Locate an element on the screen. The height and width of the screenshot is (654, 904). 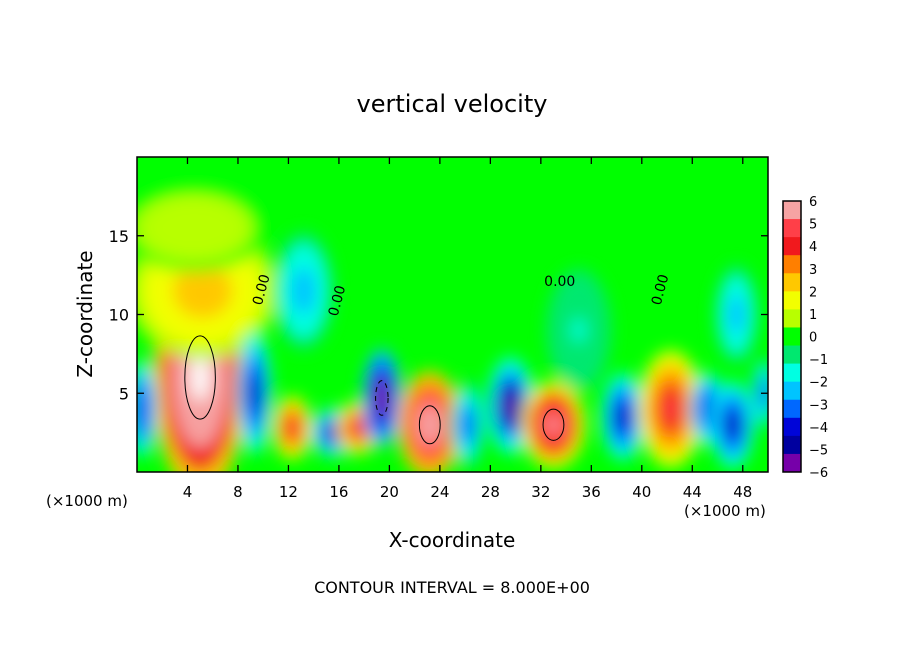
colorbar-frame is located at coordinates (792, 336).